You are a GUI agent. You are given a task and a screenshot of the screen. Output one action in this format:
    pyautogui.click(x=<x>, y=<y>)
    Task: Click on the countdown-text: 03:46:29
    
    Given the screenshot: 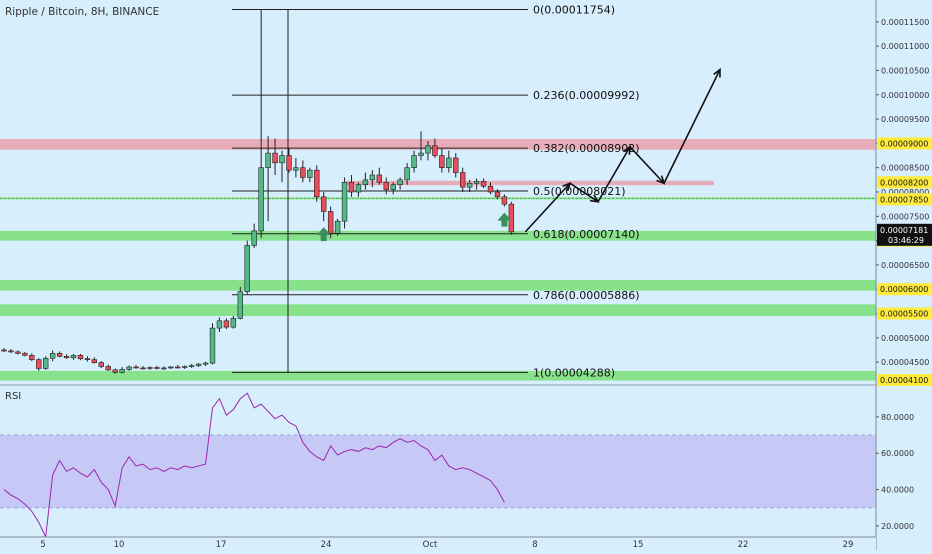 What is the action you would take?
    pyautogui.click(x=906, y=240)
    